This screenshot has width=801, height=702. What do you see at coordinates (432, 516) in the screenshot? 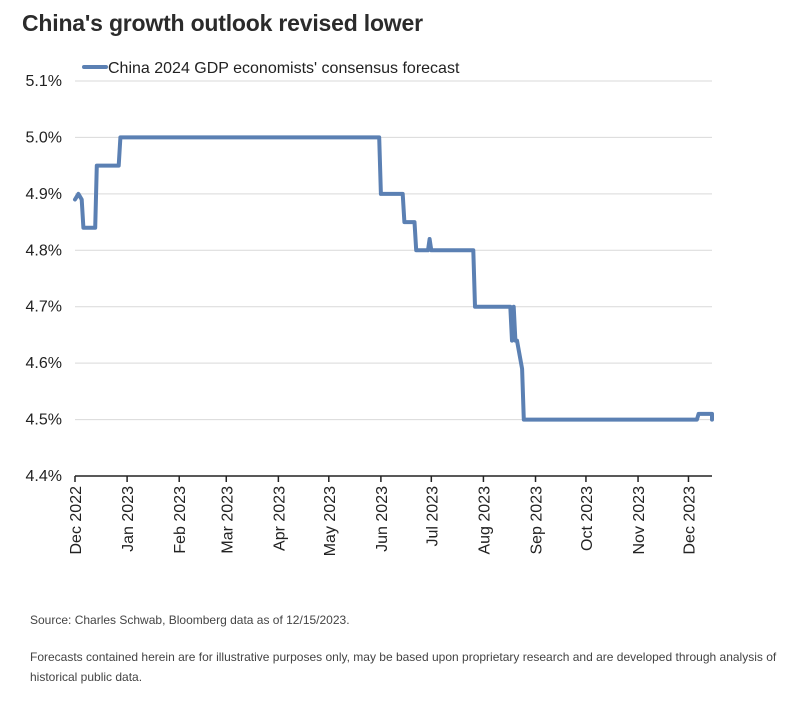
I see `x-tick-label: Jul 2023` at bounding box center [432, 516].